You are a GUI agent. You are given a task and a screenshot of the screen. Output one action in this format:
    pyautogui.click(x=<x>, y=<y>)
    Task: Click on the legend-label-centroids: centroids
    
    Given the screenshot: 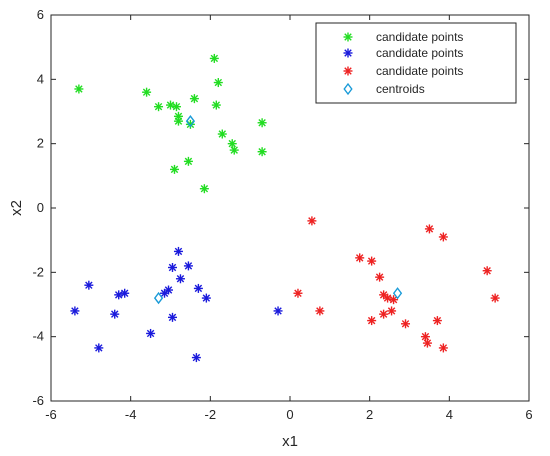 What is the action you would take?
    pyautogui.click(x=400, y=89)
    